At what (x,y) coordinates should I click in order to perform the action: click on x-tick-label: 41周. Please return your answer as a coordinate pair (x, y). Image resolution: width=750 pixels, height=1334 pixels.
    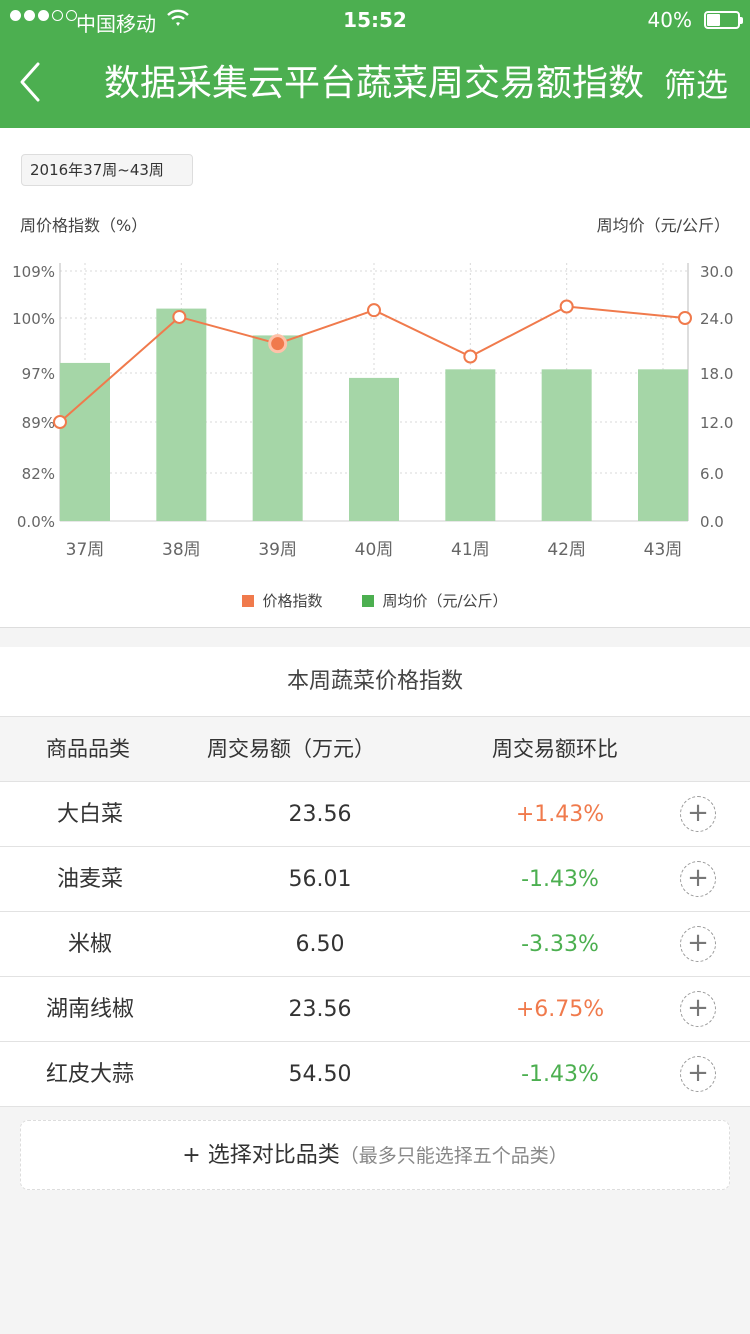
    Looking at the image, I should click on (470, 550).